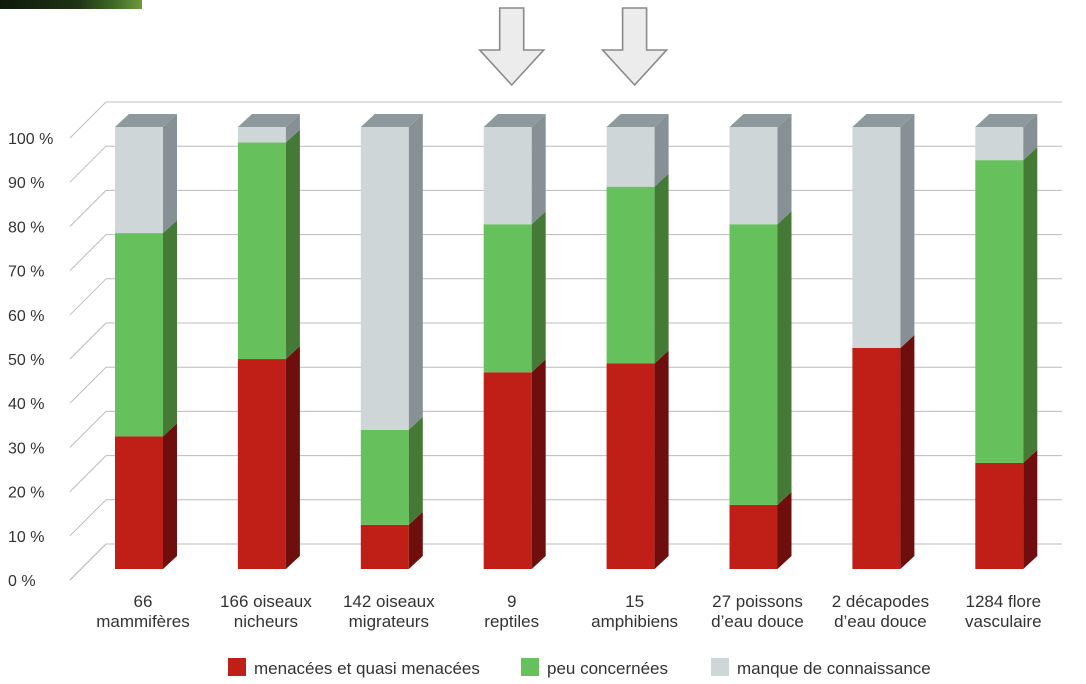  Describe the element at coordinates (26, 316) in the screenshot. I see `y-tick-label: 60 %` at that location.